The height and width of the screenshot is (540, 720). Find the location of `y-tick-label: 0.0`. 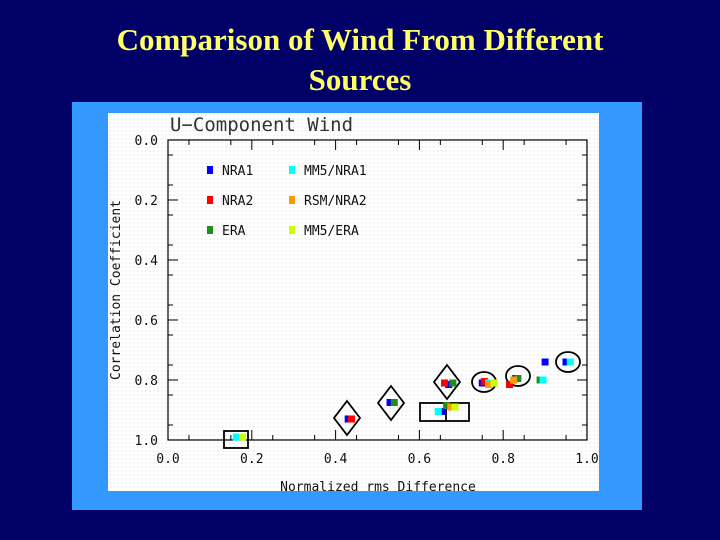

y-tick-label: 0.0 is located at coordinates (146, 141).